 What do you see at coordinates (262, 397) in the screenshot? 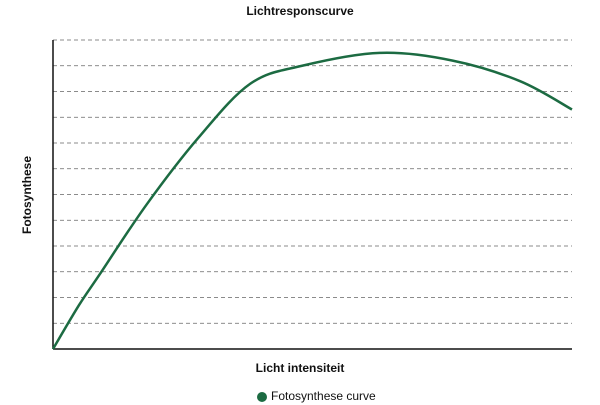
I see `legend-marker` at bounding box center [262, 397].